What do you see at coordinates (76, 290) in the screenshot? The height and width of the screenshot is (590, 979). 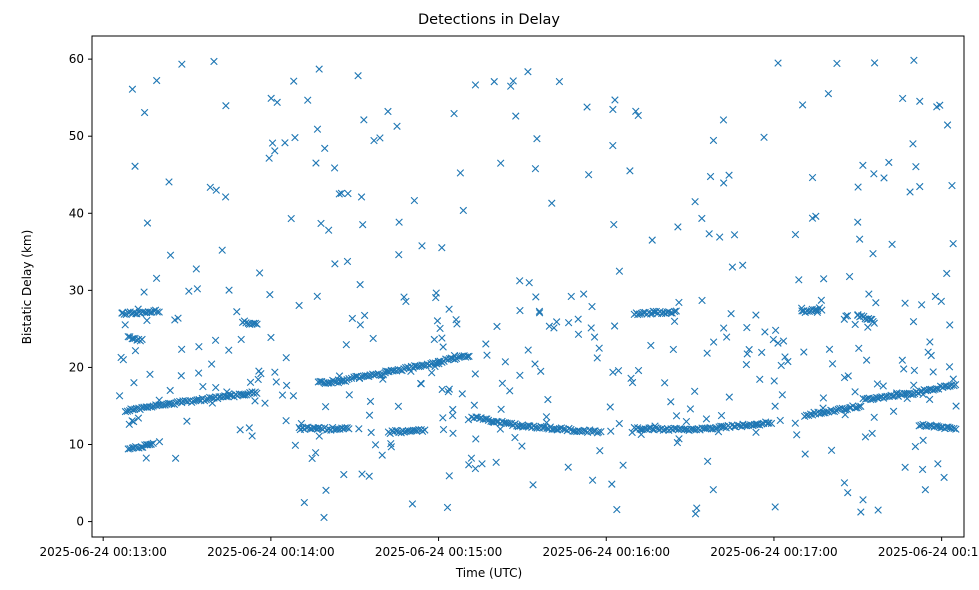 I see `y-tick-label: 30` at bounding box center [76, 290].